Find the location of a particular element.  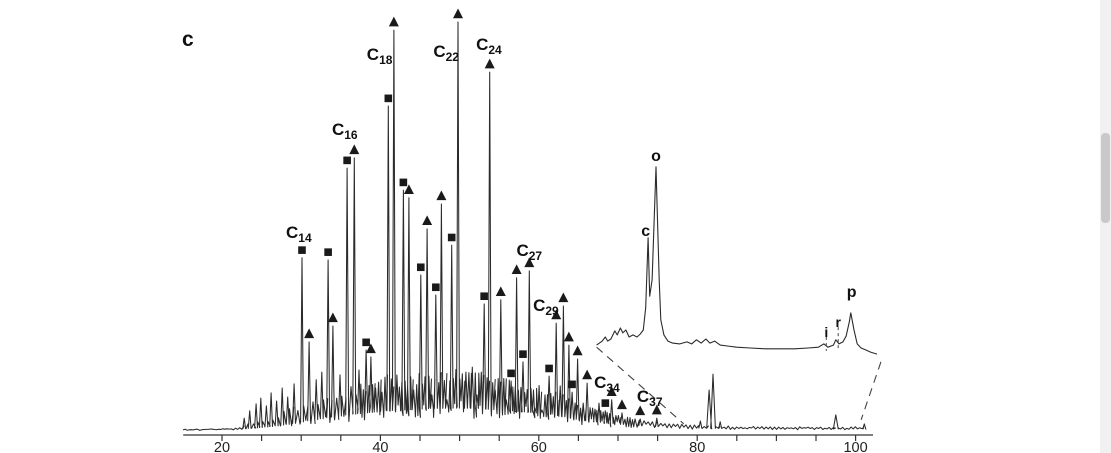

scrollbar-track is located at coordinates (1105, 226).